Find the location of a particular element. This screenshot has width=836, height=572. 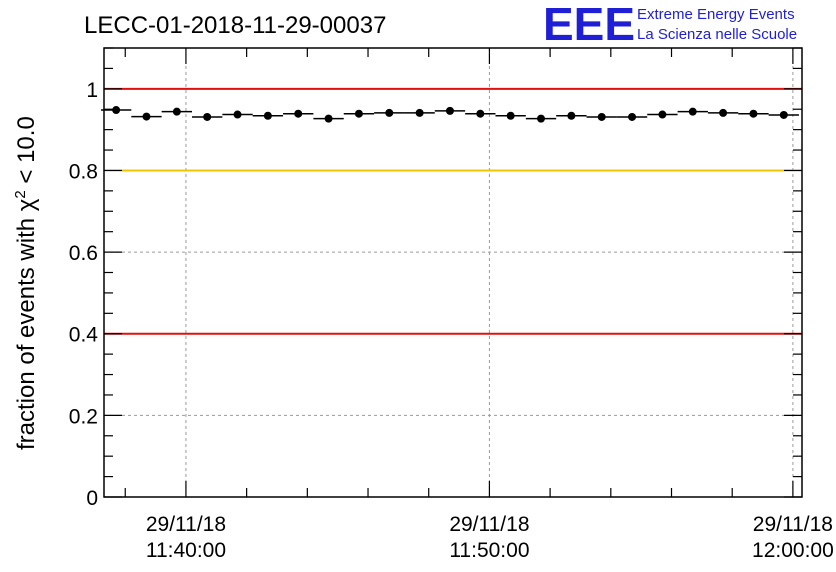

x-tick-label-time: 11:40:00 is located at coordinates (186, 550).